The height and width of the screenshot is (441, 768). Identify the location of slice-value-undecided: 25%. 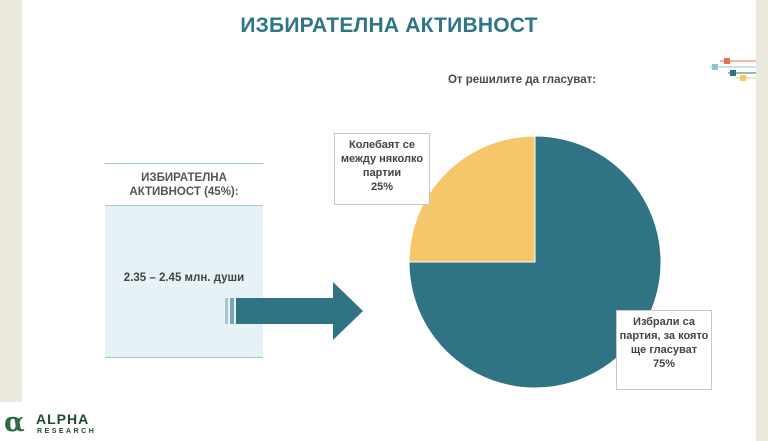
(382, 187).